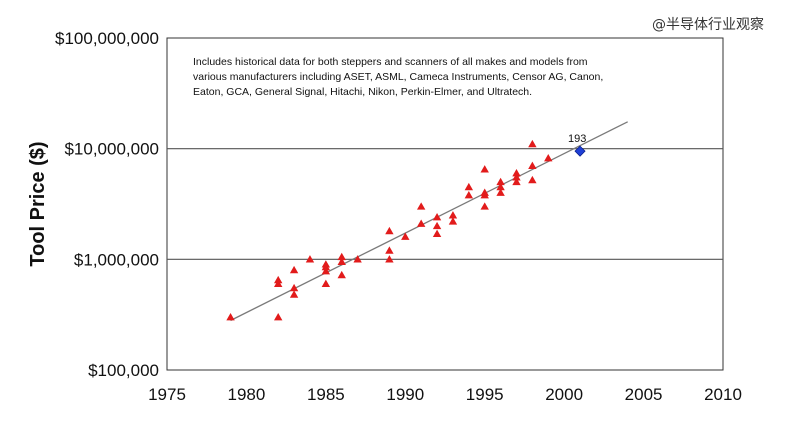  I want to click on x-tick-label: 1995, so click(485, 394).